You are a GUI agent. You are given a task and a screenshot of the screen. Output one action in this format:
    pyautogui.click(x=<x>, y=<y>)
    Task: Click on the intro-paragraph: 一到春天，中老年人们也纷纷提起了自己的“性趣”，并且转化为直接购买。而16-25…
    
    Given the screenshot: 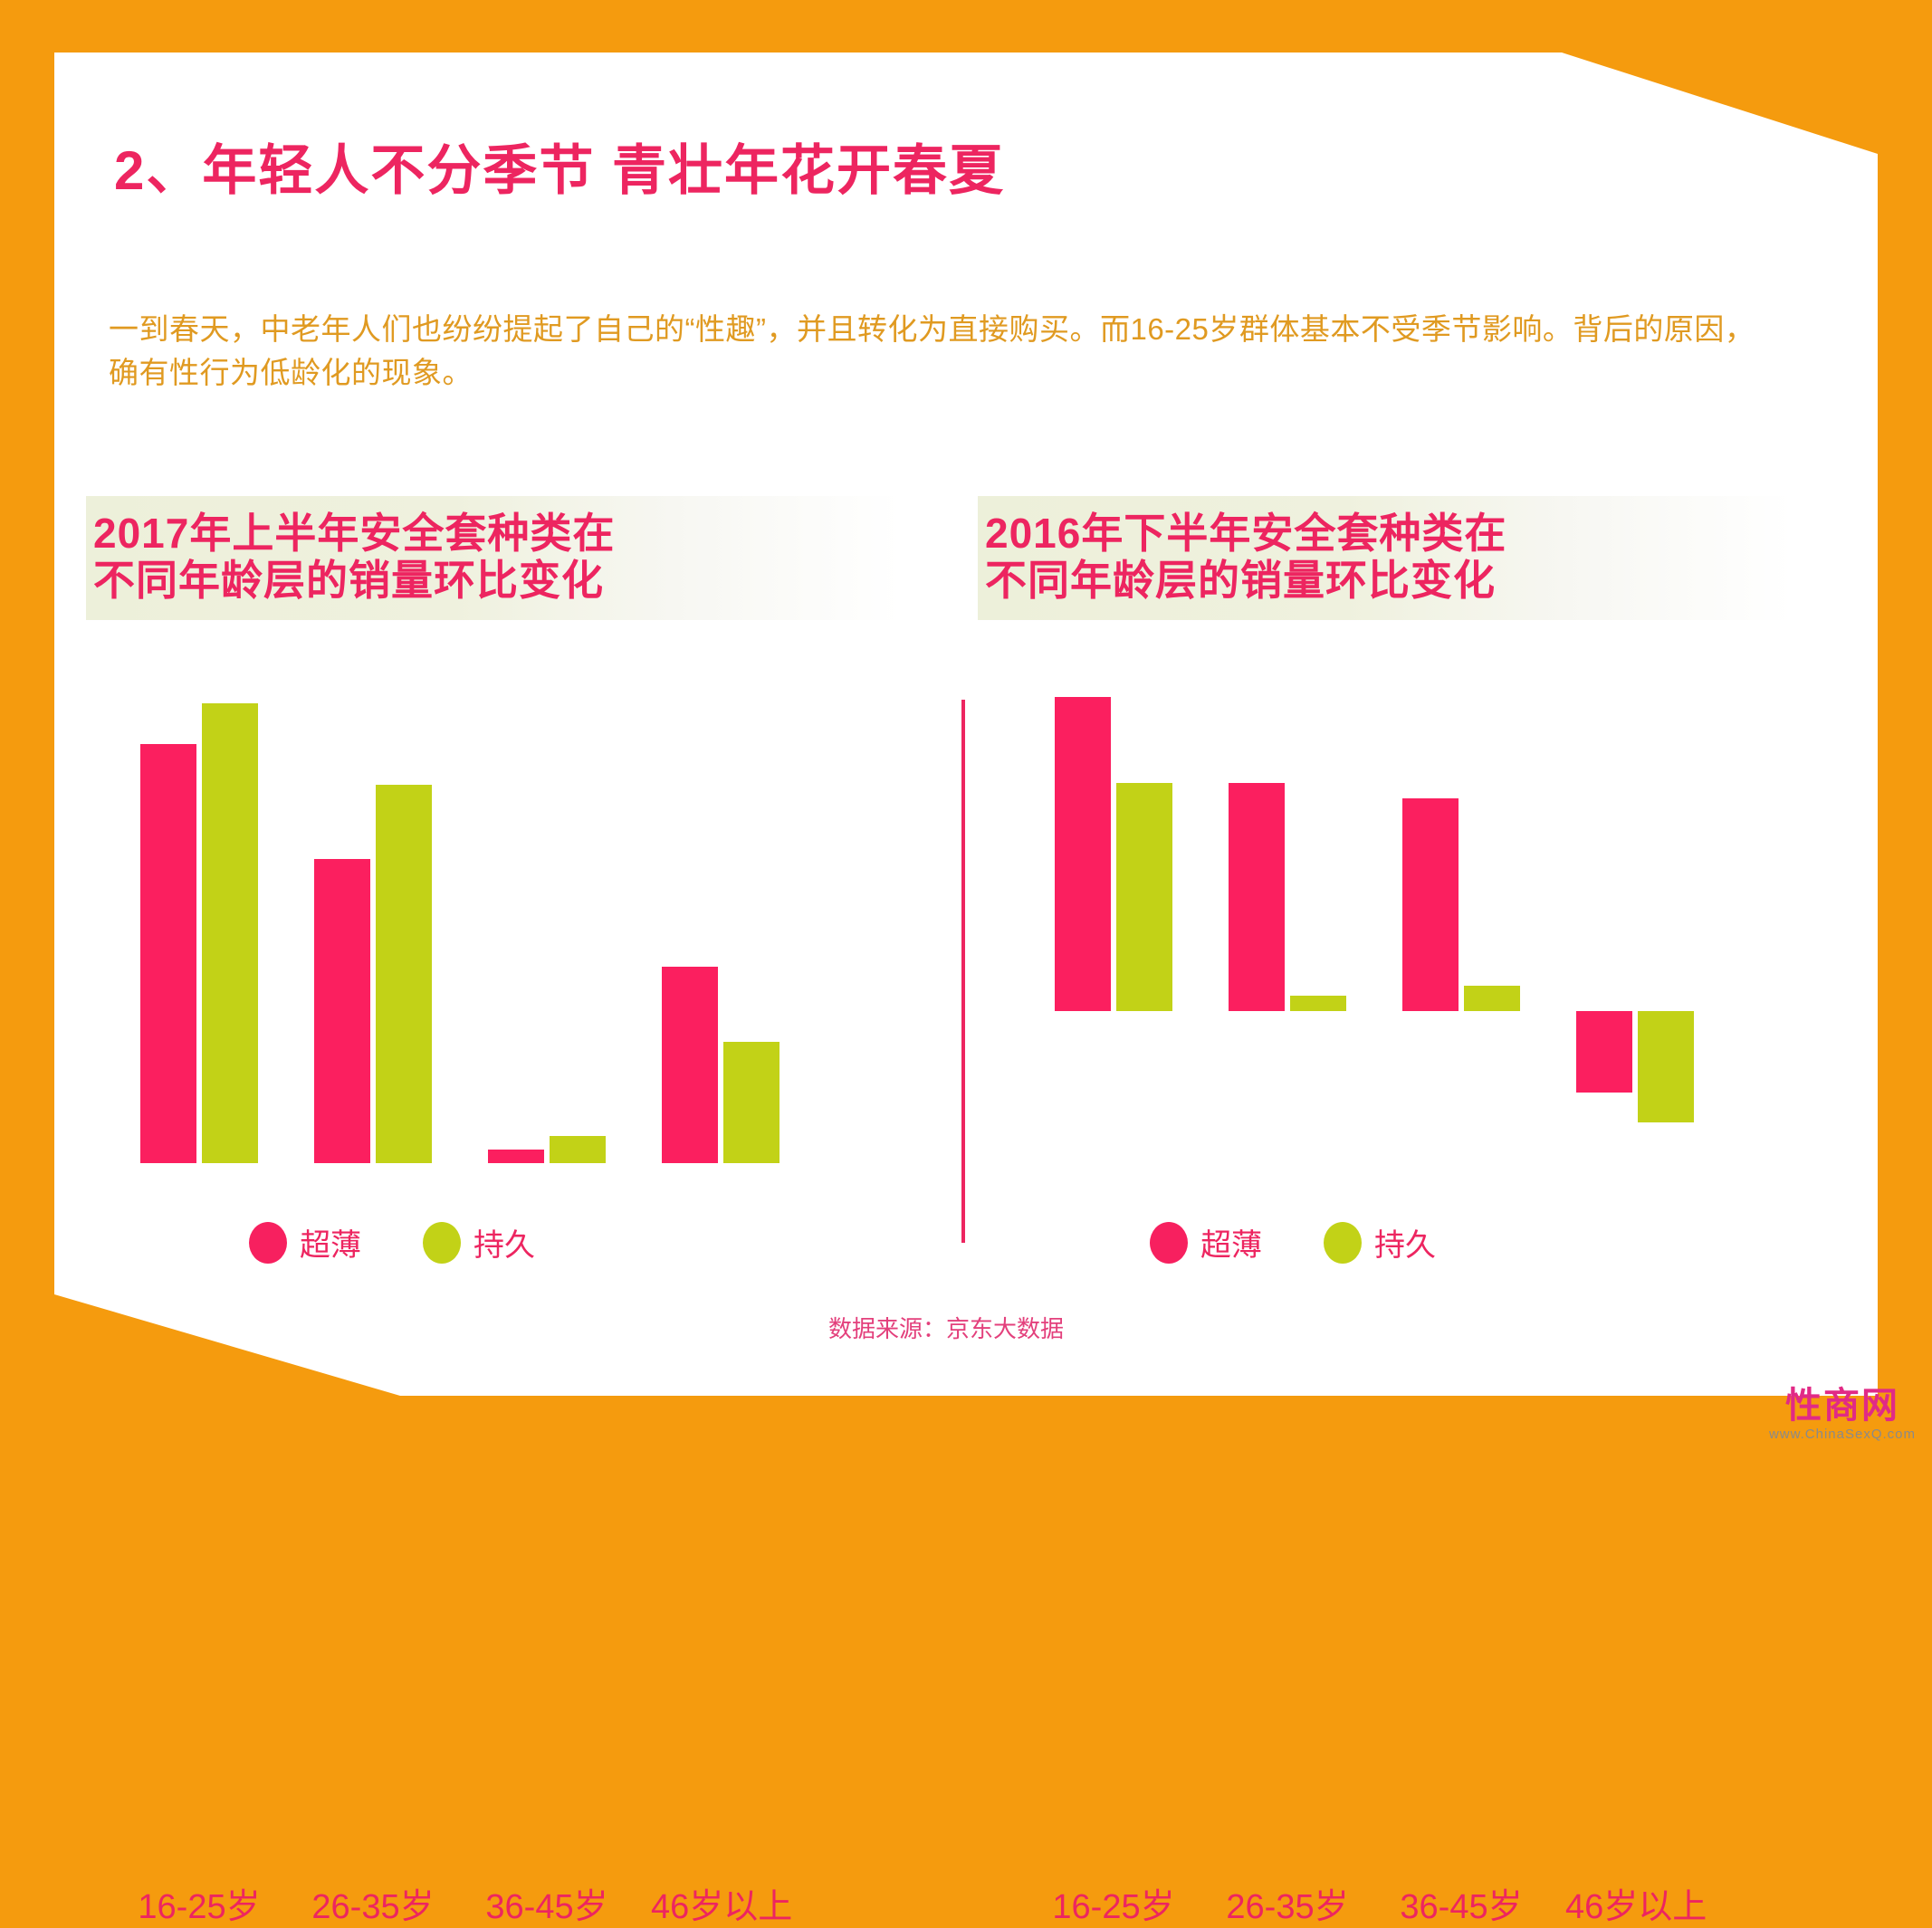 What is the action you would take?
    pyautogui.click(x=932, y=350)
    